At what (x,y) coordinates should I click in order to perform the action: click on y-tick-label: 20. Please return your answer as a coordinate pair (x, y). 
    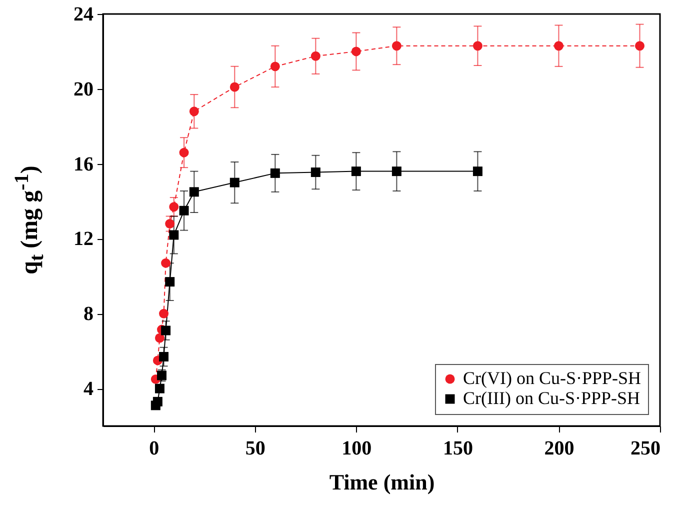
    Looking at the image, I should click on (84, 89).